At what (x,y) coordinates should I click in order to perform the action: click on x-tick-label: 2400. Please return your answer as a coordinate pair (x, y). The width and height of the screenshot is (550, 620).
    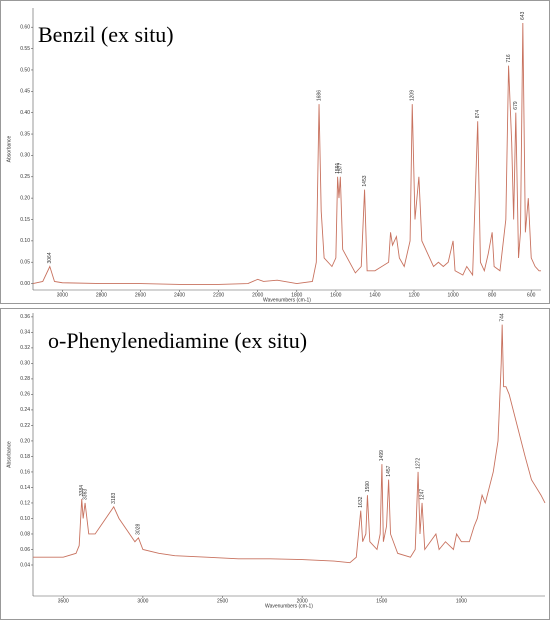
    Looking at the image, I should click on (179, 295).